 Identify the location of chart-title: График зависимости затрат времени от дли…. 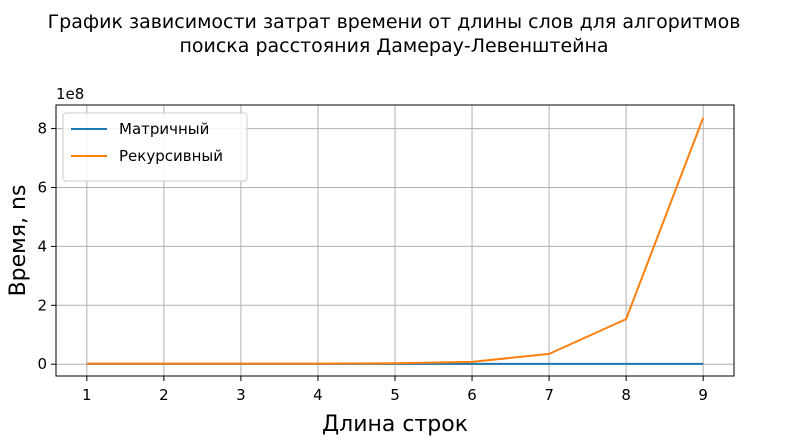
(394, 34).